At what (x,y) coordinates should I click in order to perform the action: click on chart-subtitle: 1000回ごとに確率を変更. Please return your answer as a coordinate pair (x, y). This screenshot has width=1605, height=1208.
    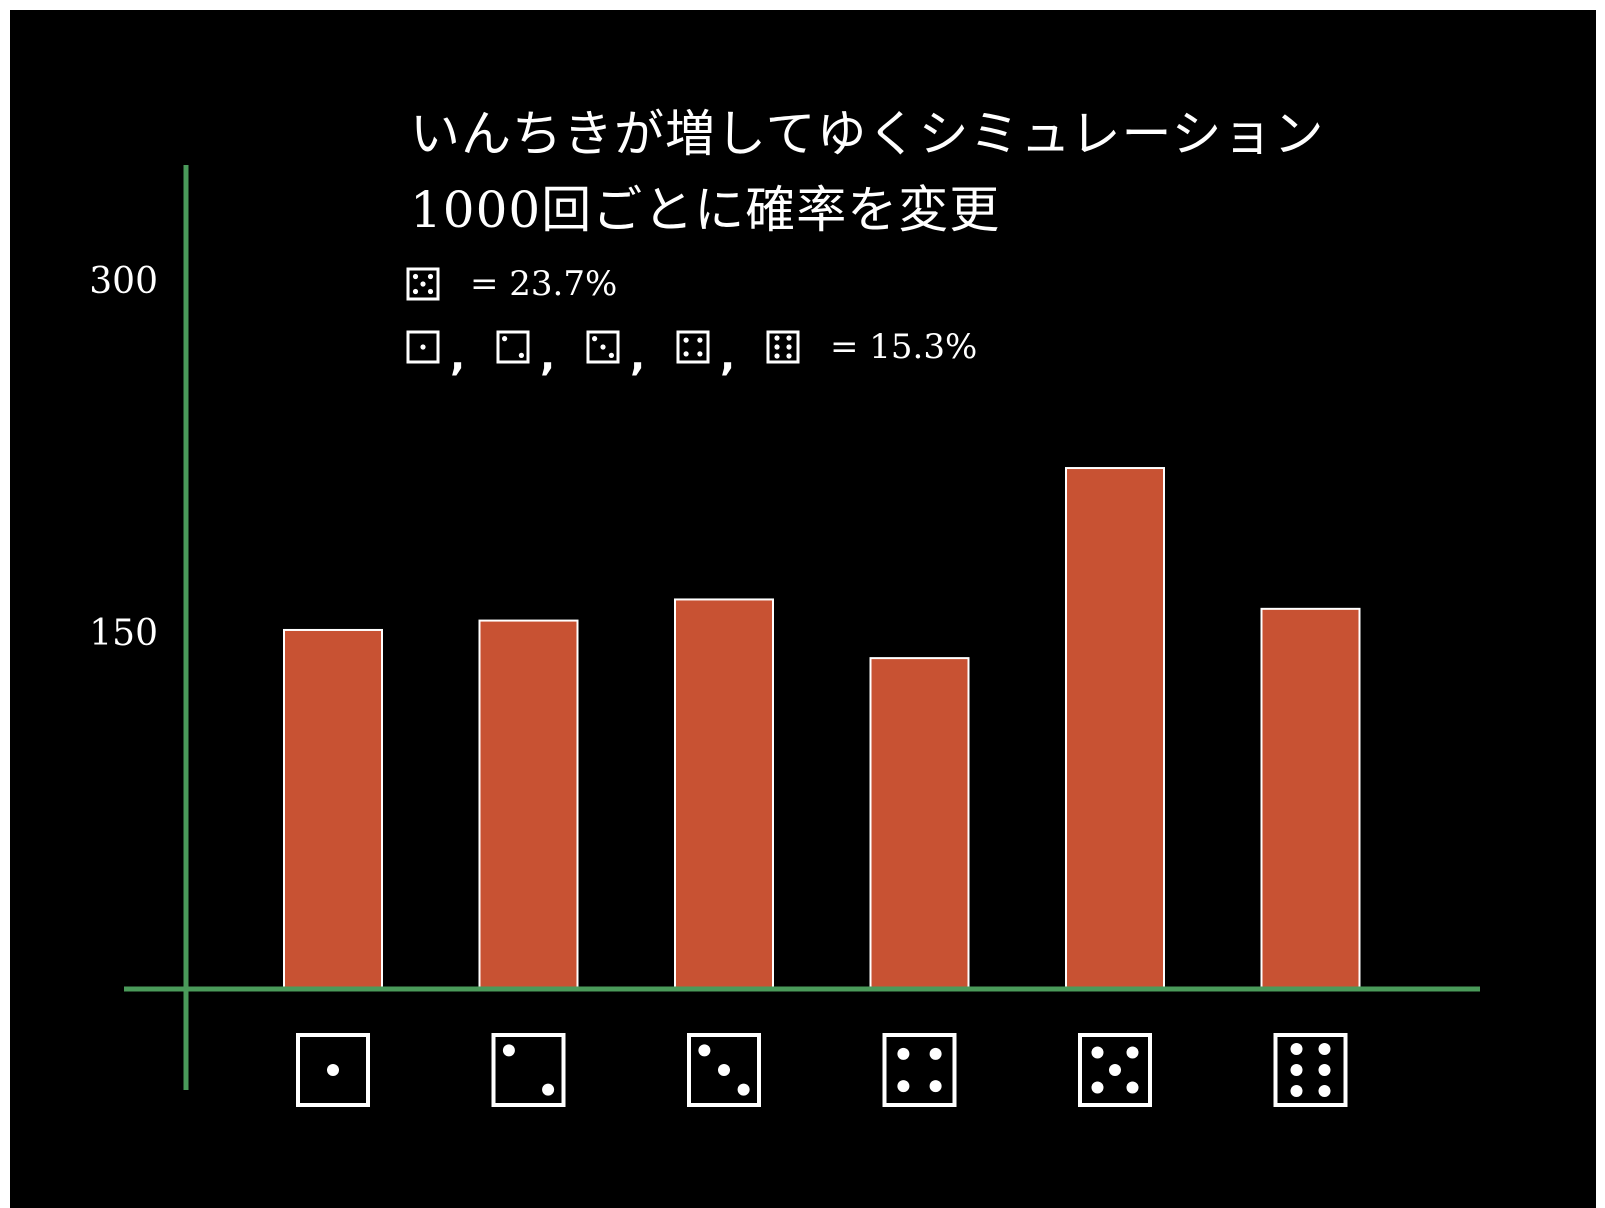
    Looking at the image, I should click on (705, 210).